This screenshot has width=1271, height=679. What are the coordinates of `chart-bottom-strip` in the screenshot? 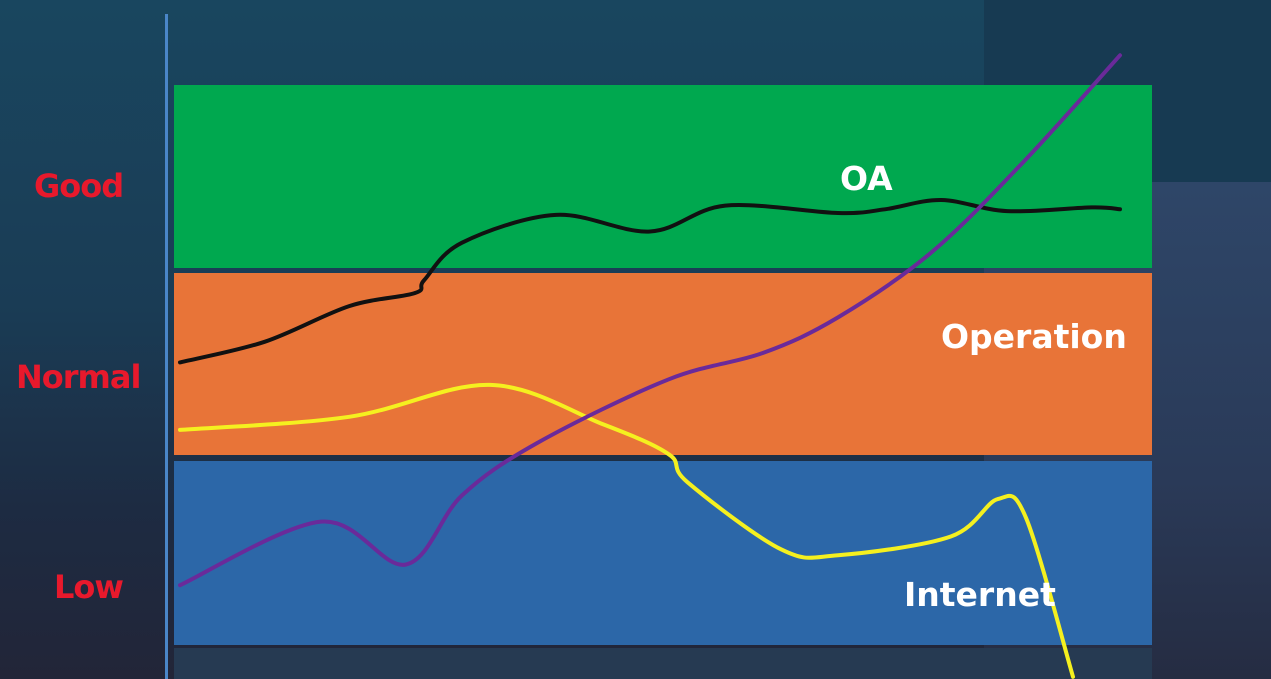 It's located at (663, 663).